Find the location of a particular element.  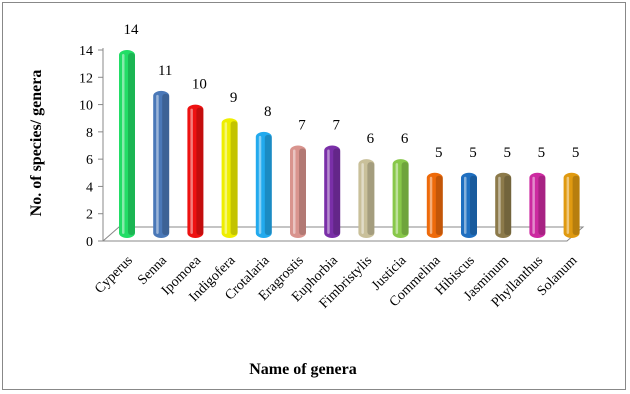

data-label: 9 is located at coordinates (234, 98).